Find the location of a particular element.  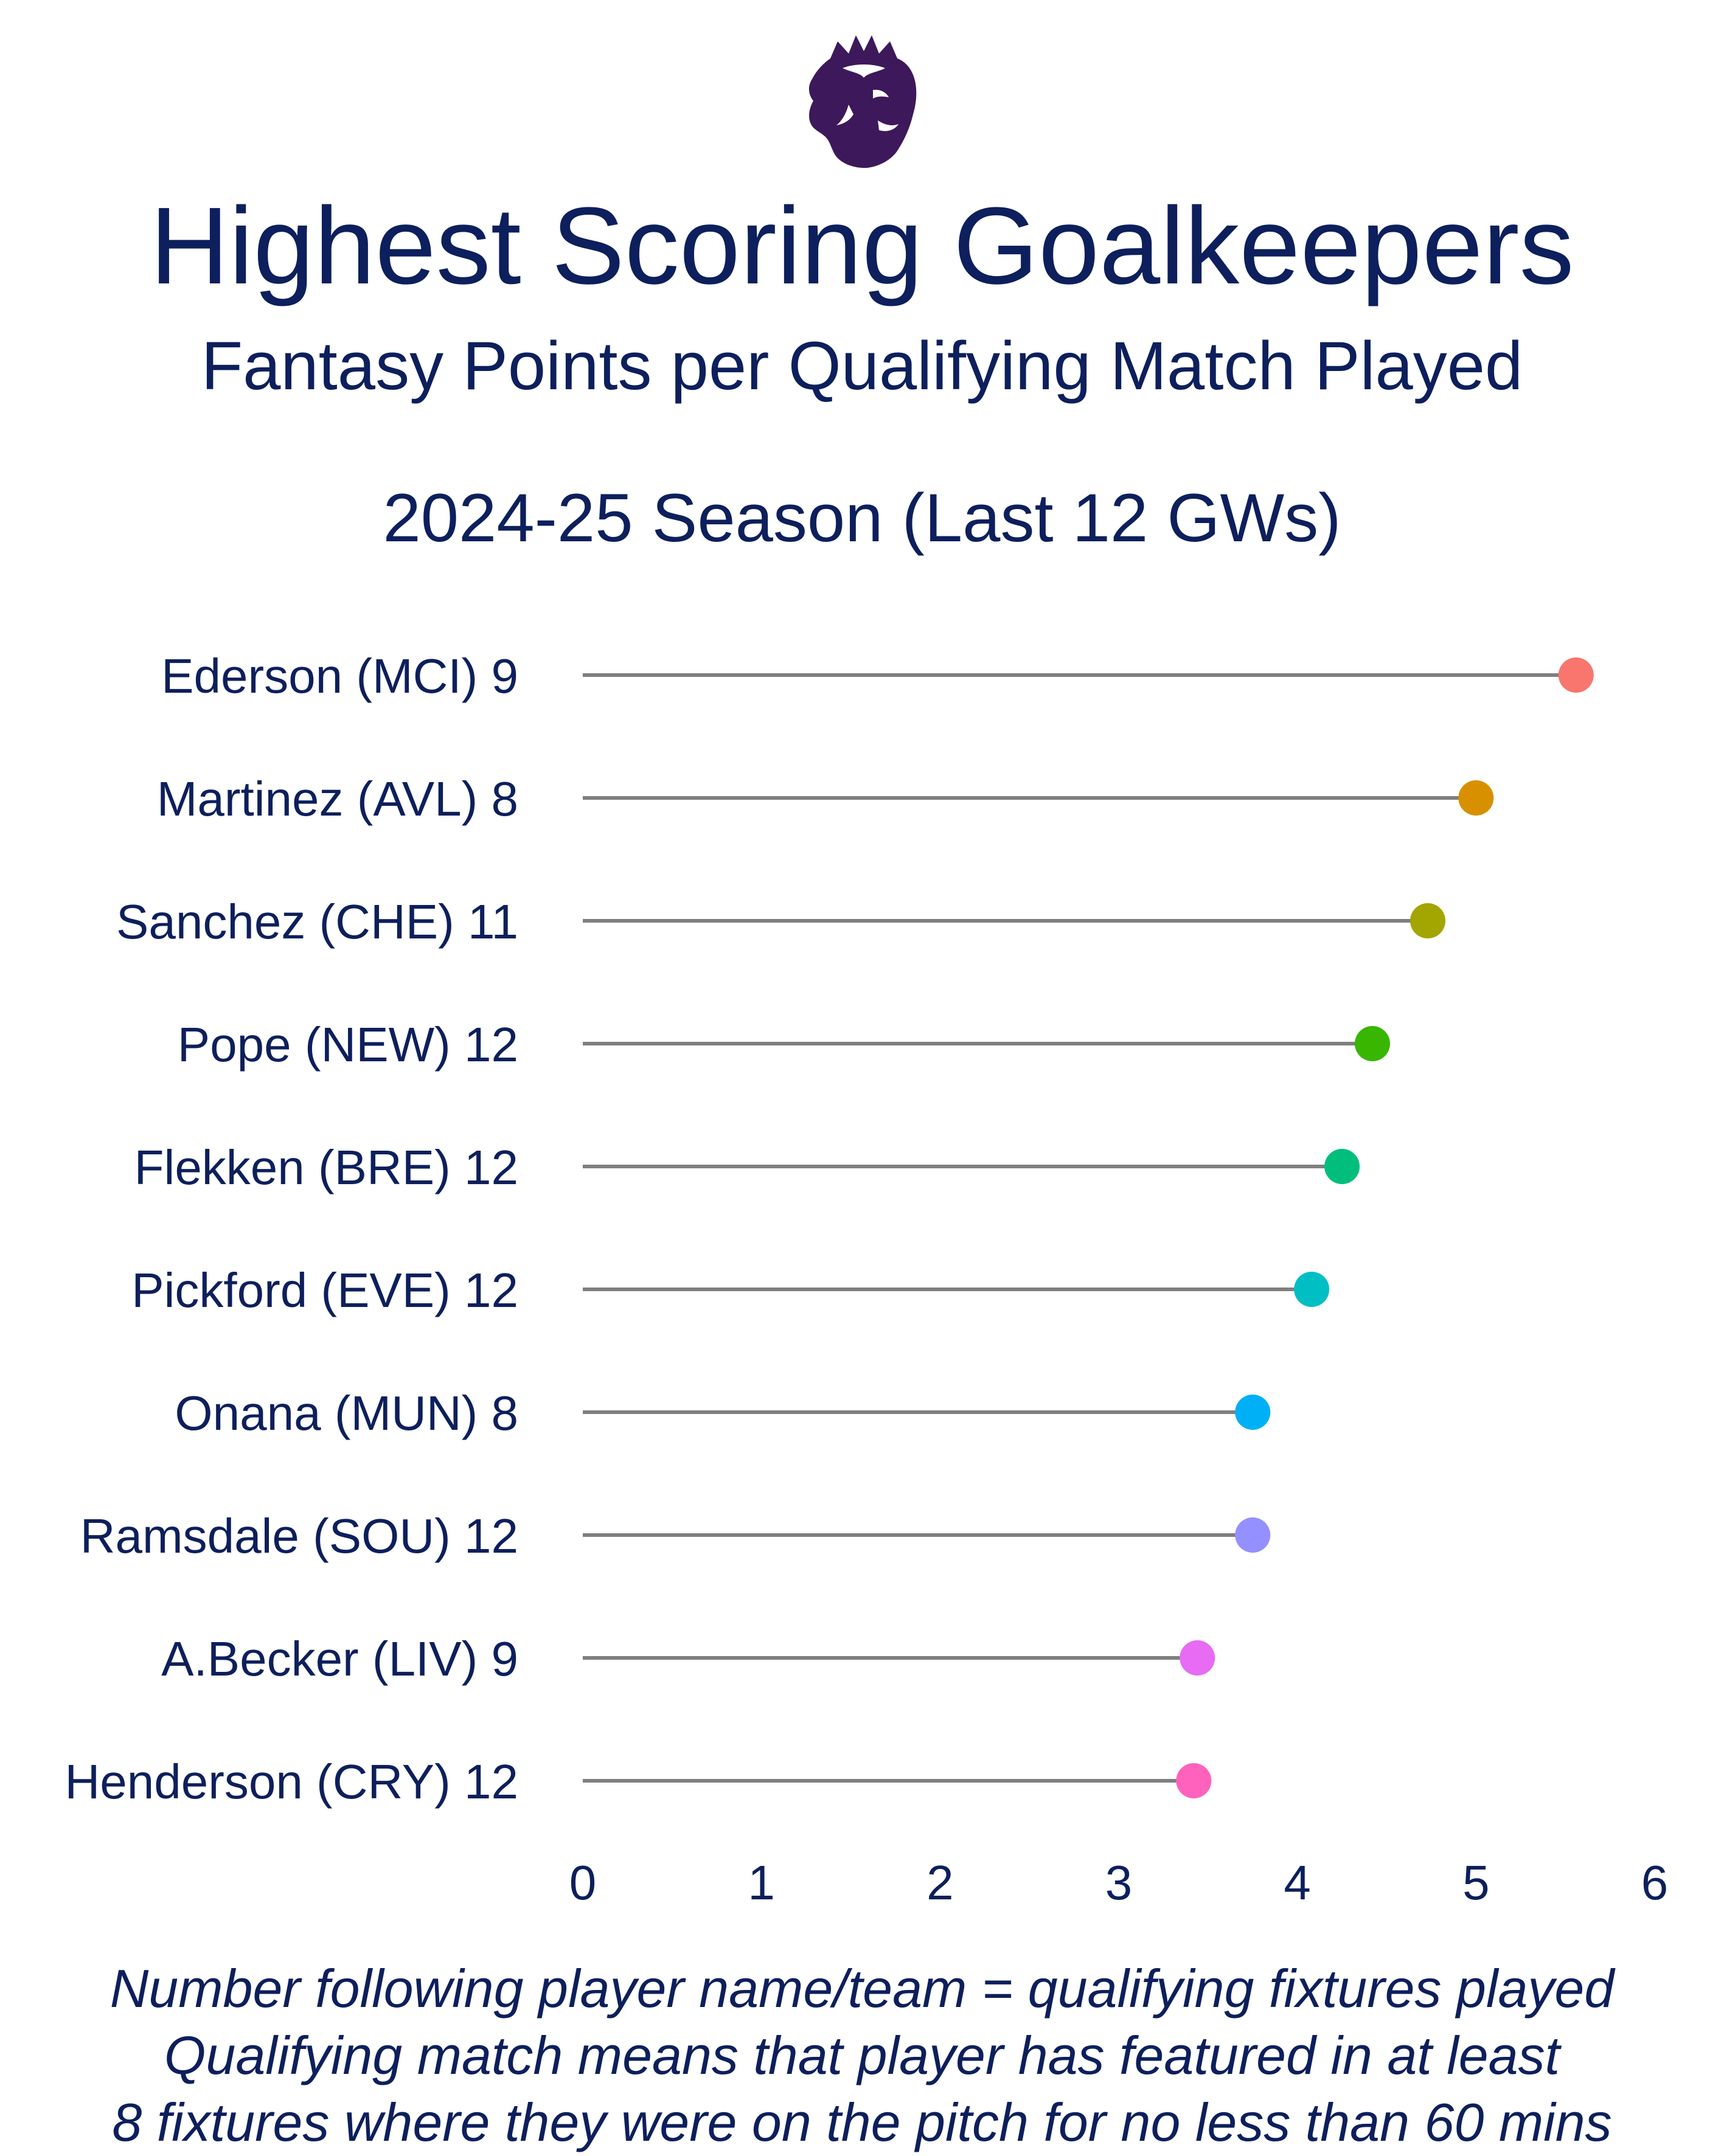

x-tick-label: 1 is located at coordinates (762, 1883).